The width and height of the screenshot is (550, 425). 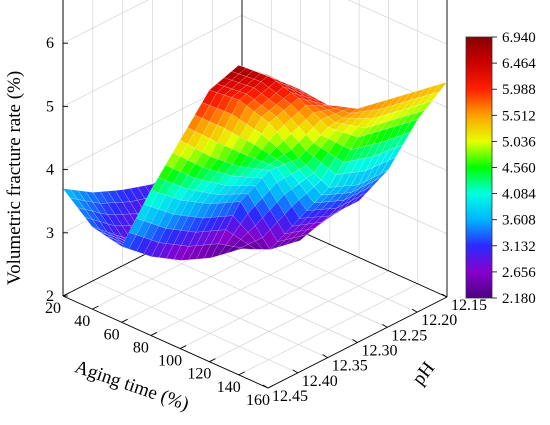 What do you see at coordinates (519, 195) in the screenshot?
I see `colorbar-tick-label: 4.084` at bounding box center [519, 195].